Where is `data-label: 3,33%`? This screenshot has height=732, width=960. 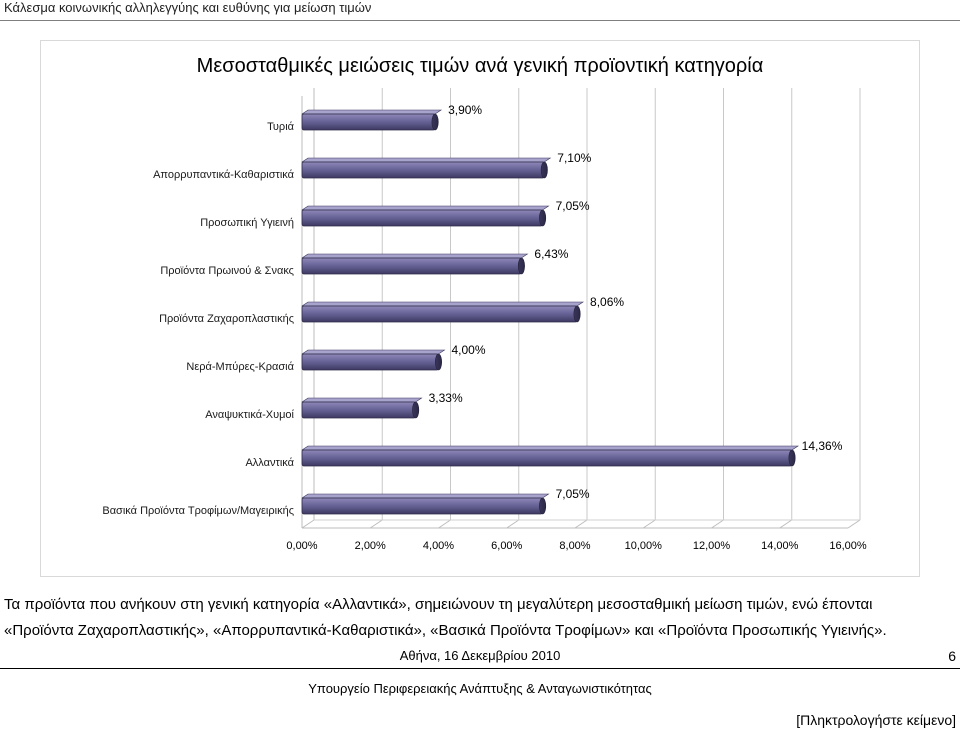 data-label: 3,33% is located at coordinates (446, 398).